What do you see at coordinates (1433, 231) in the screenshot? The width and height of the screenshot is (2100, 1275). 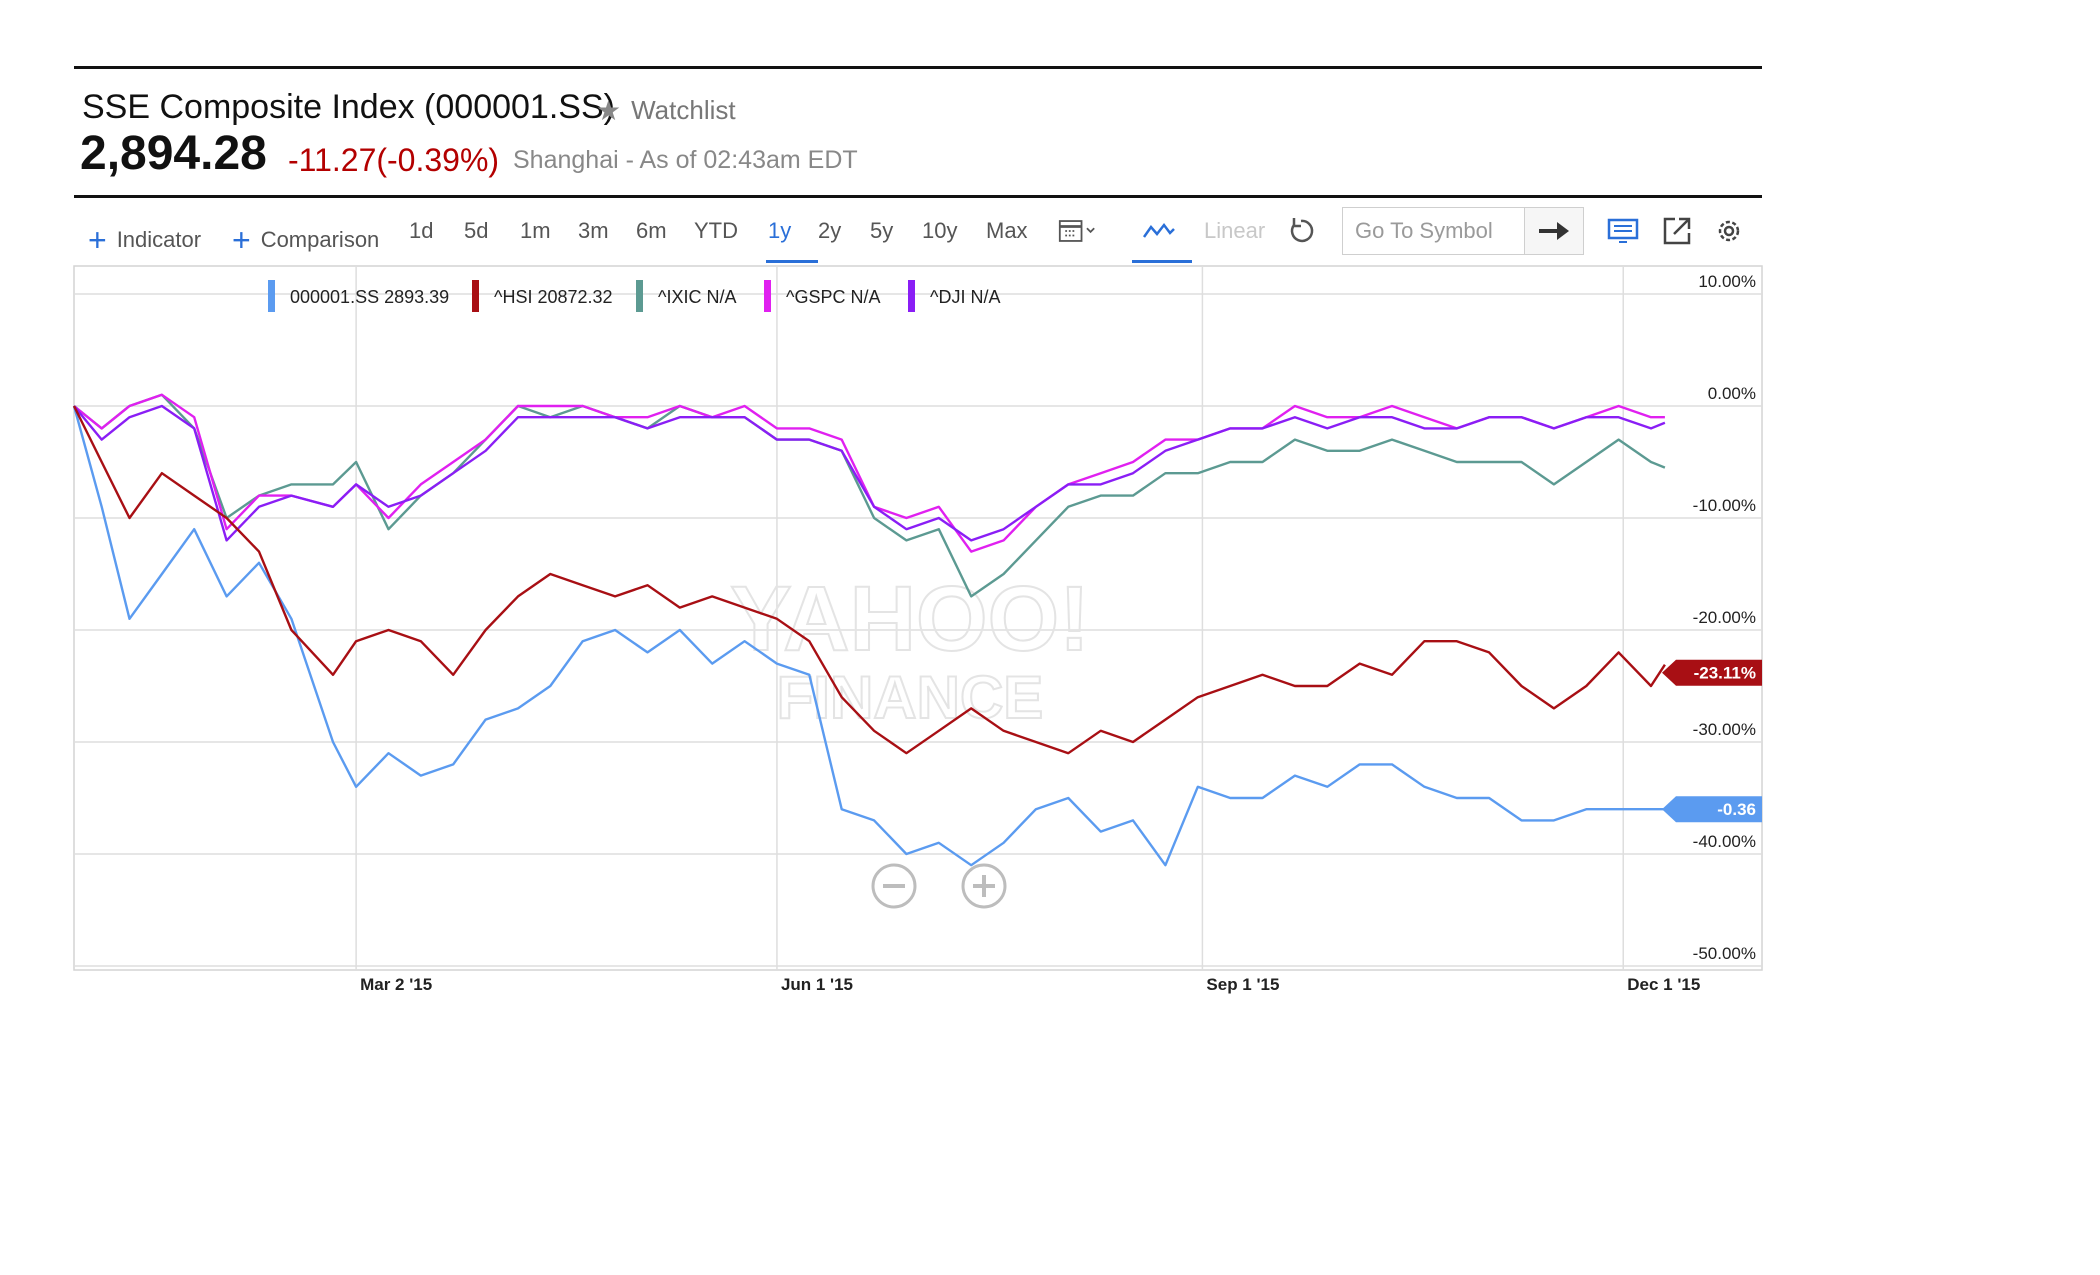 I see `go-to-symbol-input` at bounding box center [1433, 231].